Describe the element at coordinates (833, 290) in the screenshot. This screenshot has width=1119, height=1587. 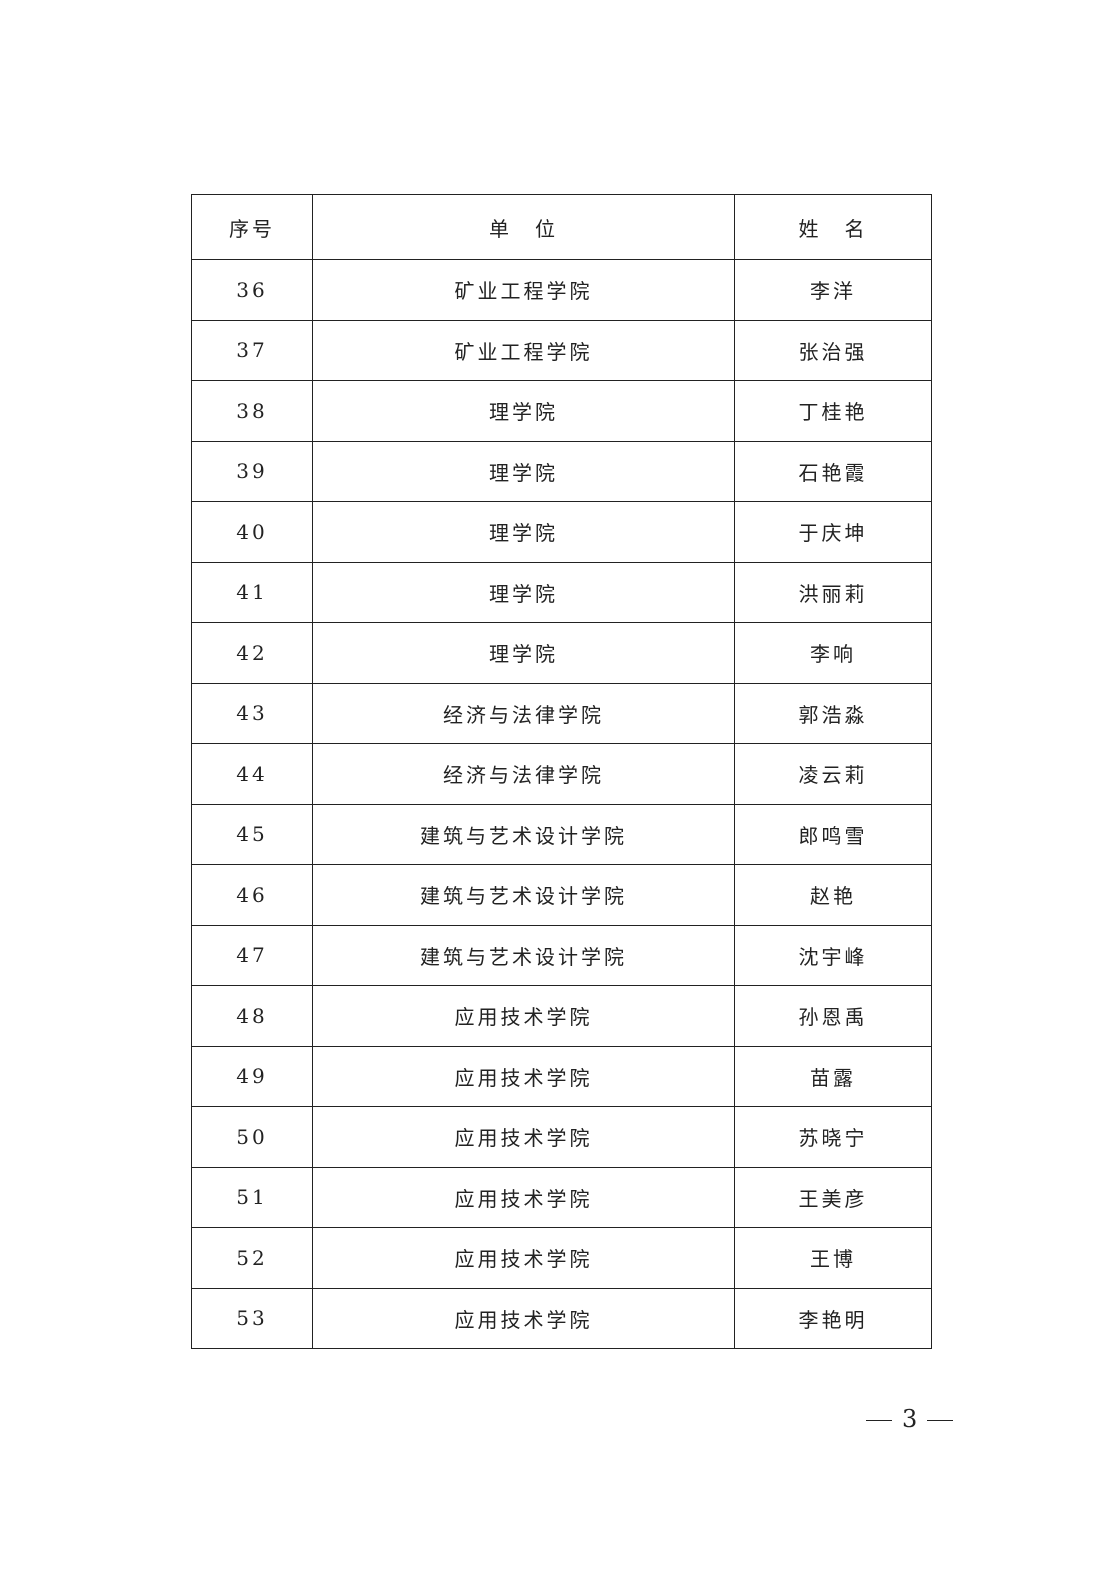
I see `cell-name: 李洋` at that location.